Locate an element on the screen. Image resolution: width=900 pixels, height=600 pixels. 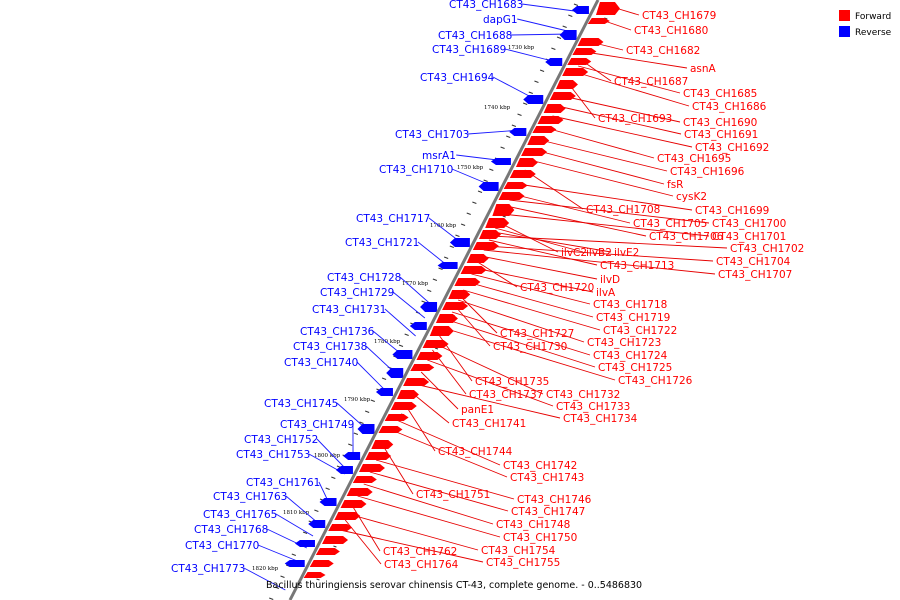
forward-gene-label: CT43_CH1726 is located at coordinates (655, 381).